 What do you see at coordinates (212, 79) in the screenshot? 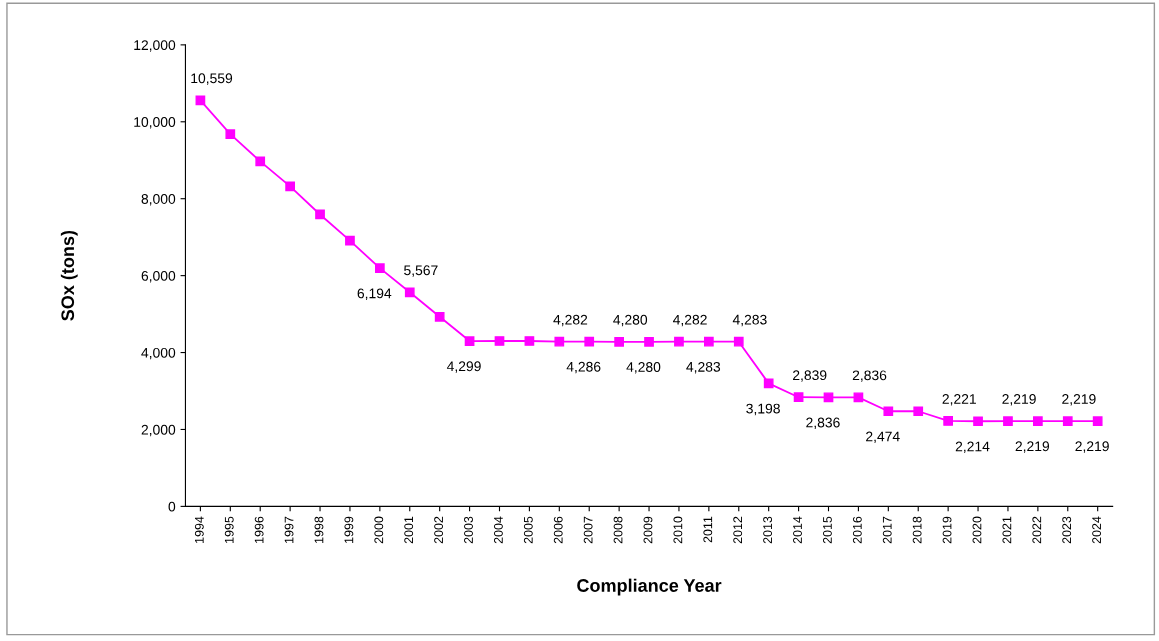
I see `data-label: 10,559` at bounding box center [212, 79].